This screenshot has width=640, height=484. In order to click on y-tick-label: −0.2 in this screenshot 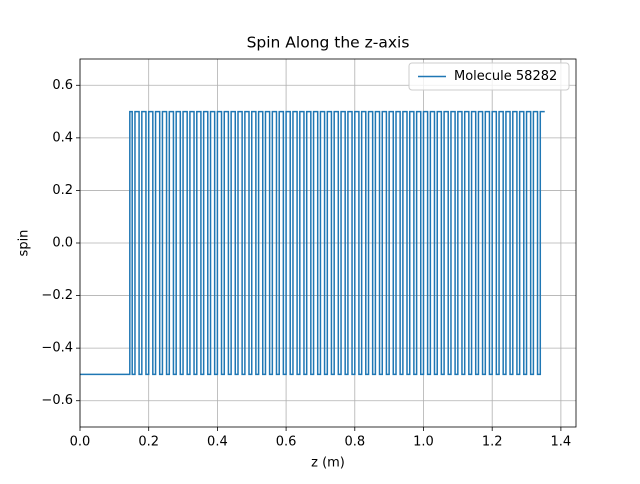, I will do `click(57, 295)`.